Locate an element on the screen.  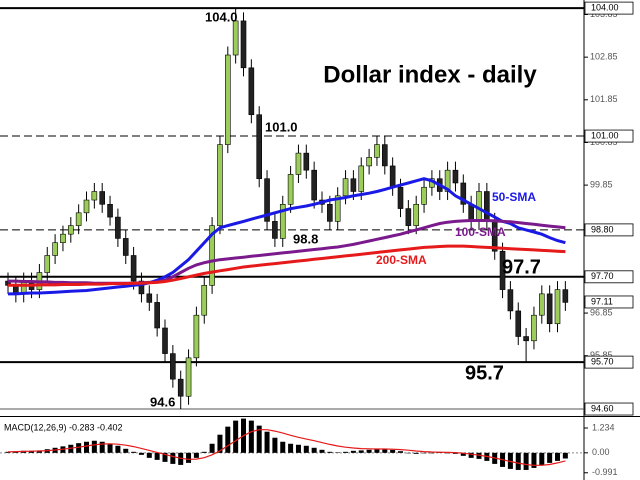
annotation: 50-SMA is located at coordinates (514, 197).